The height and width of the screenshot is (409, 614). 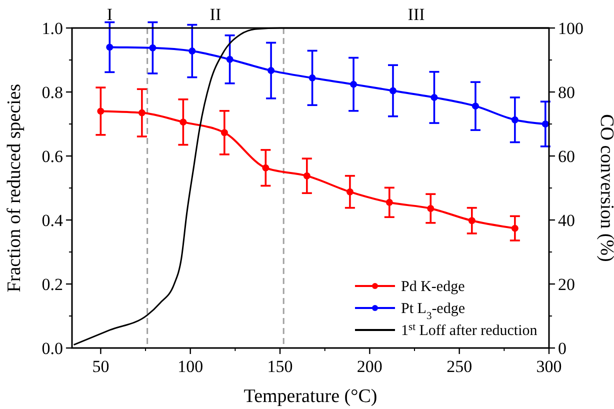 What do you see at coordinates (52, 92) in the screenshot?
I see `y-tick-label: 0.8` at bounding box center [52, 92].